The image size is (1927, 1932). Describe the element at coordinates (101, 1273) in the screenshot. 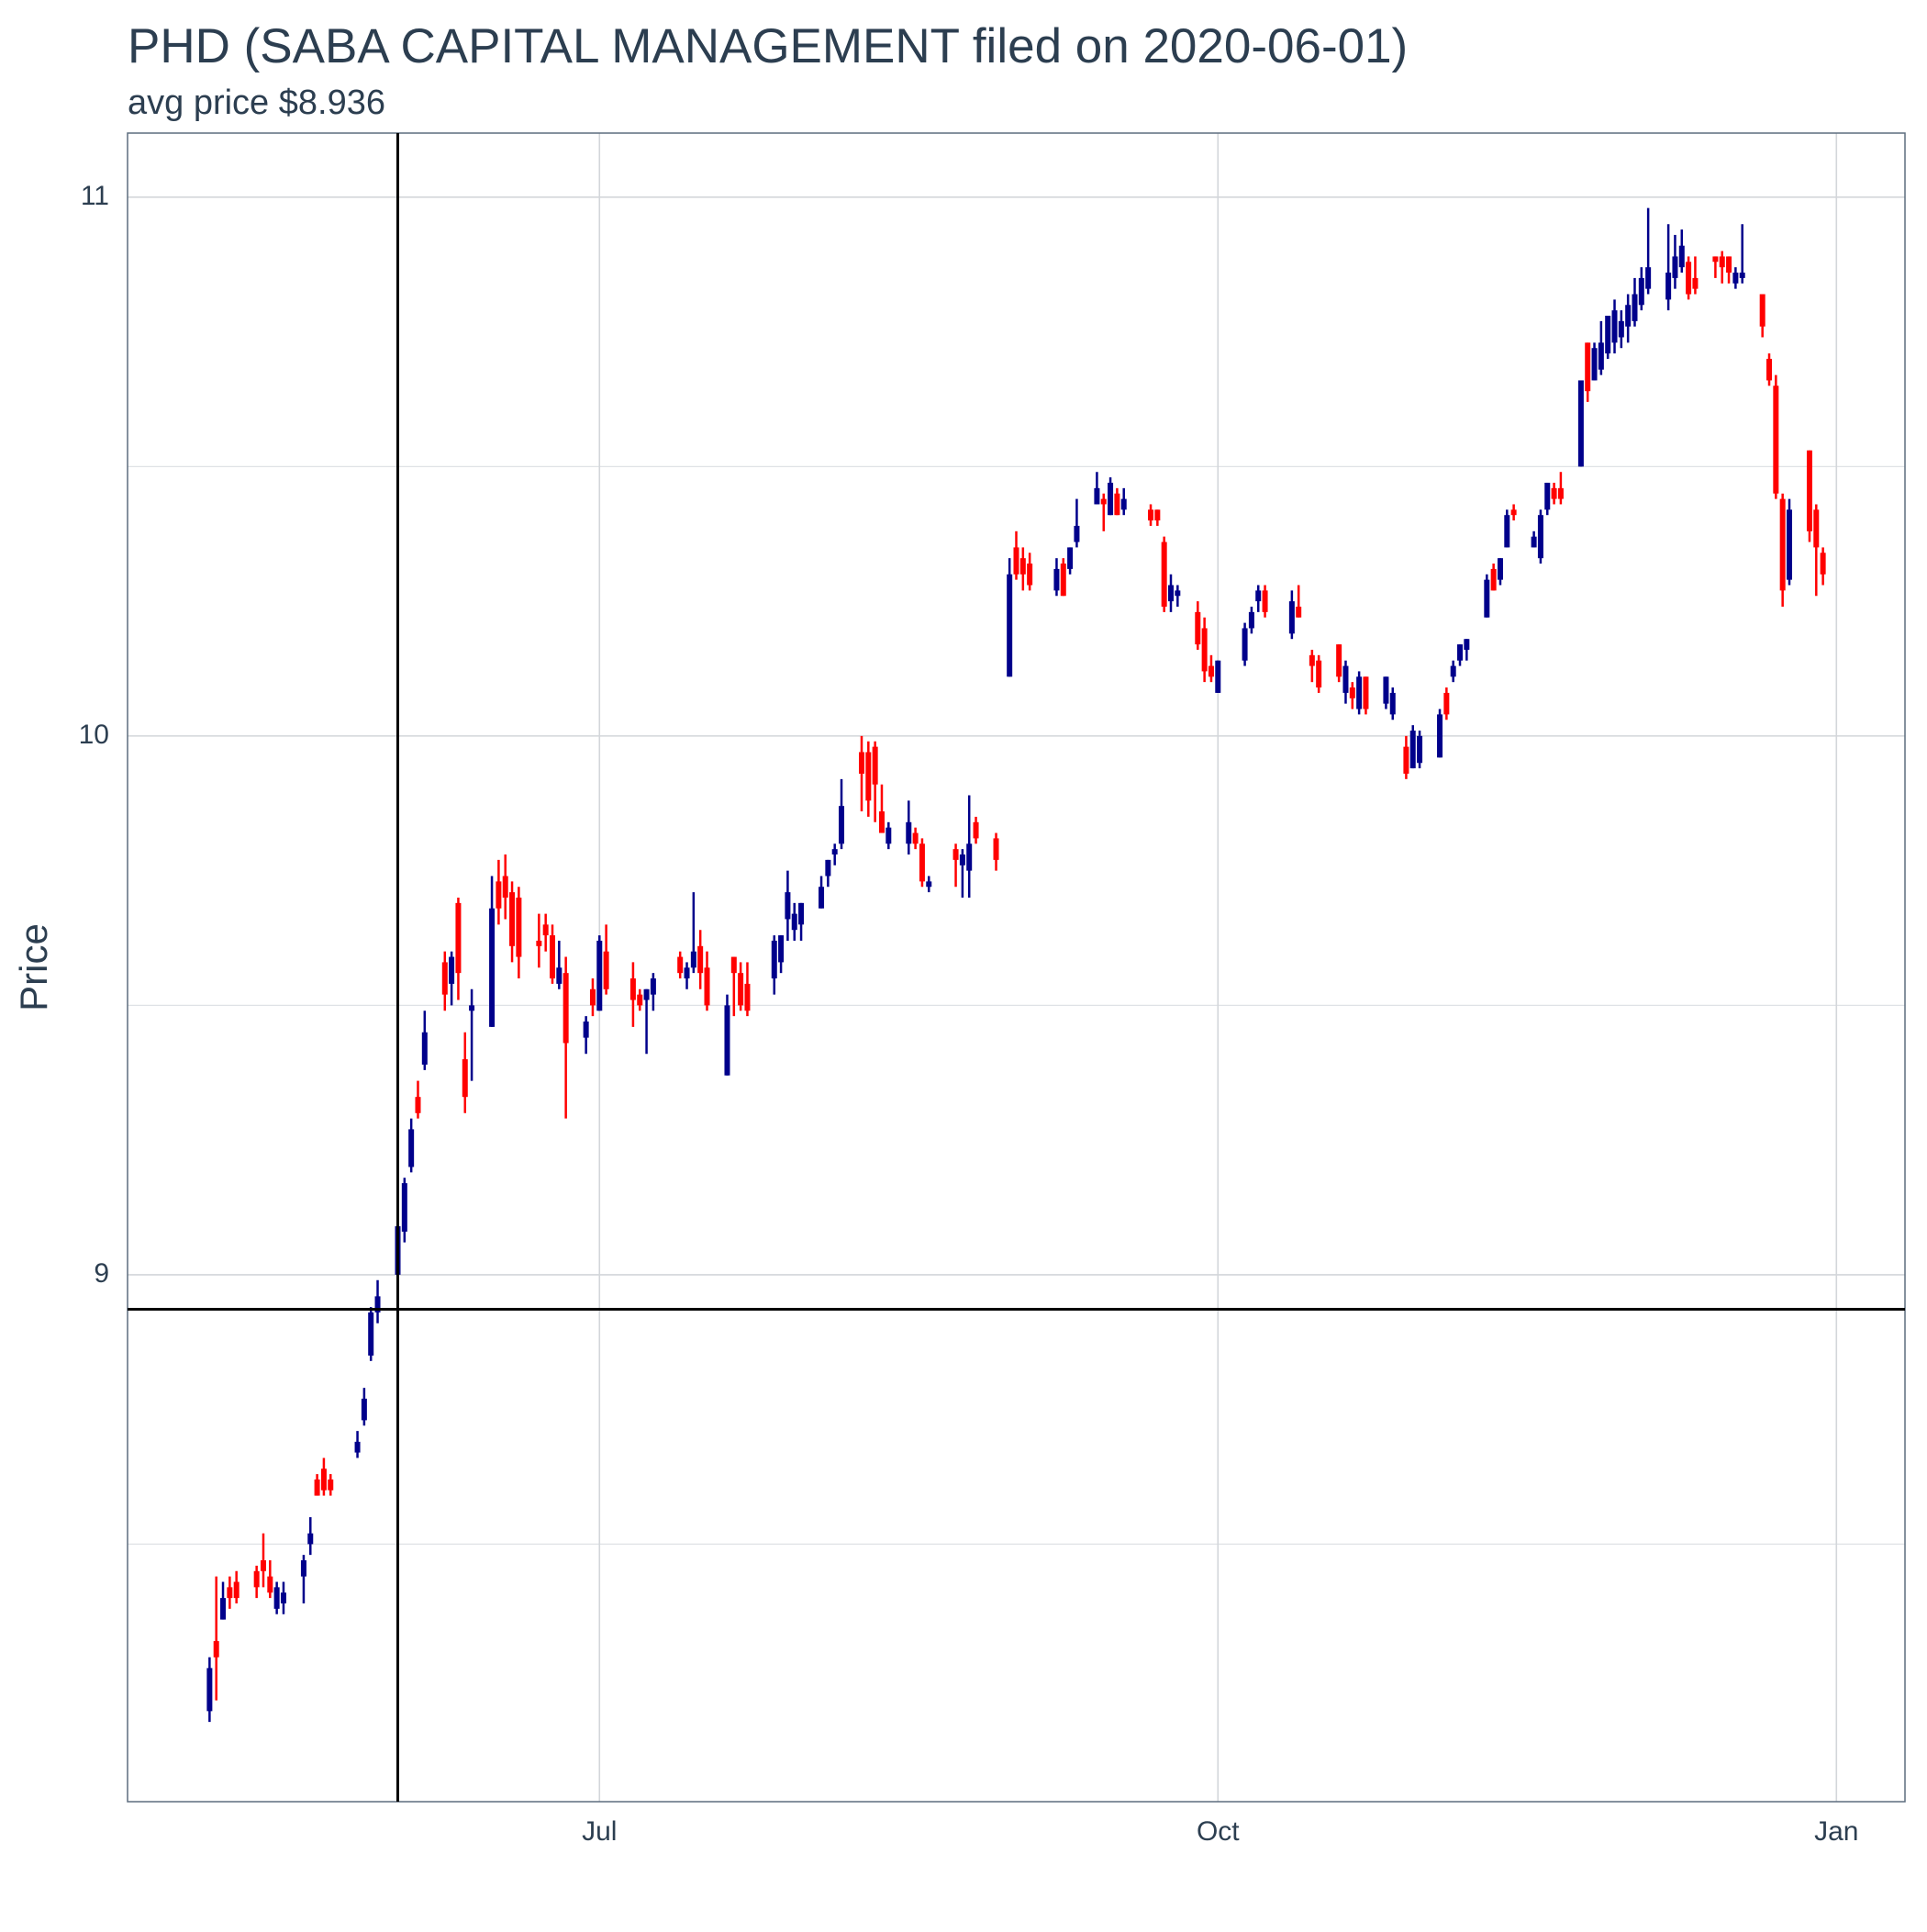

I see `y-tick-label: 9` at that location.